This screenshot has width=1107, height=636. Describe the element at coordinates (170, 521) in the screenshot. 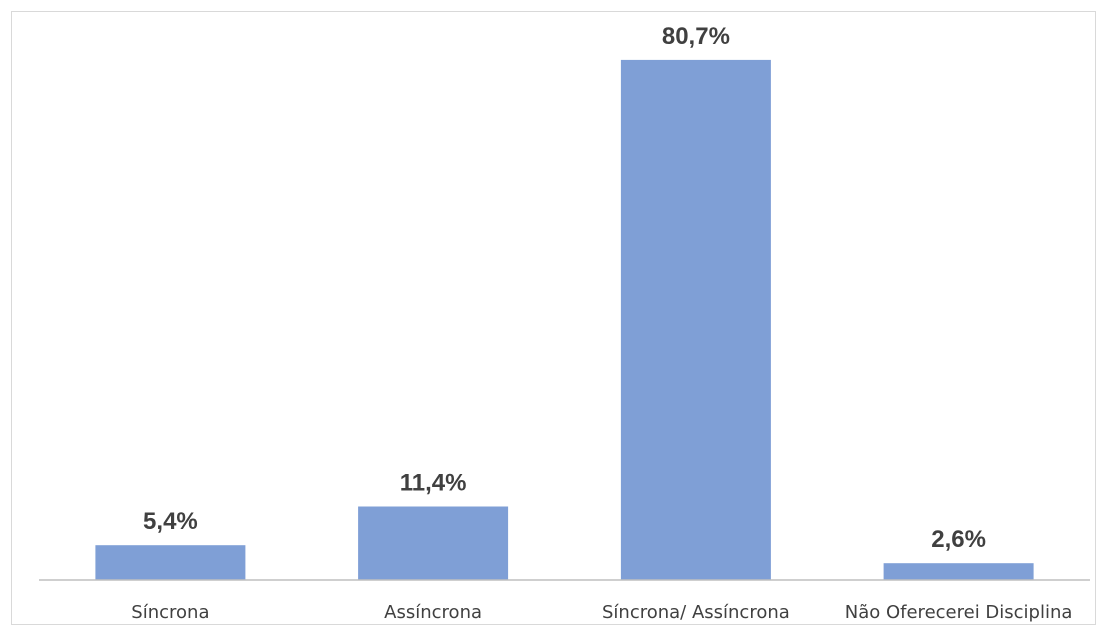

I see `data-label-1: 5,4%` at that location.